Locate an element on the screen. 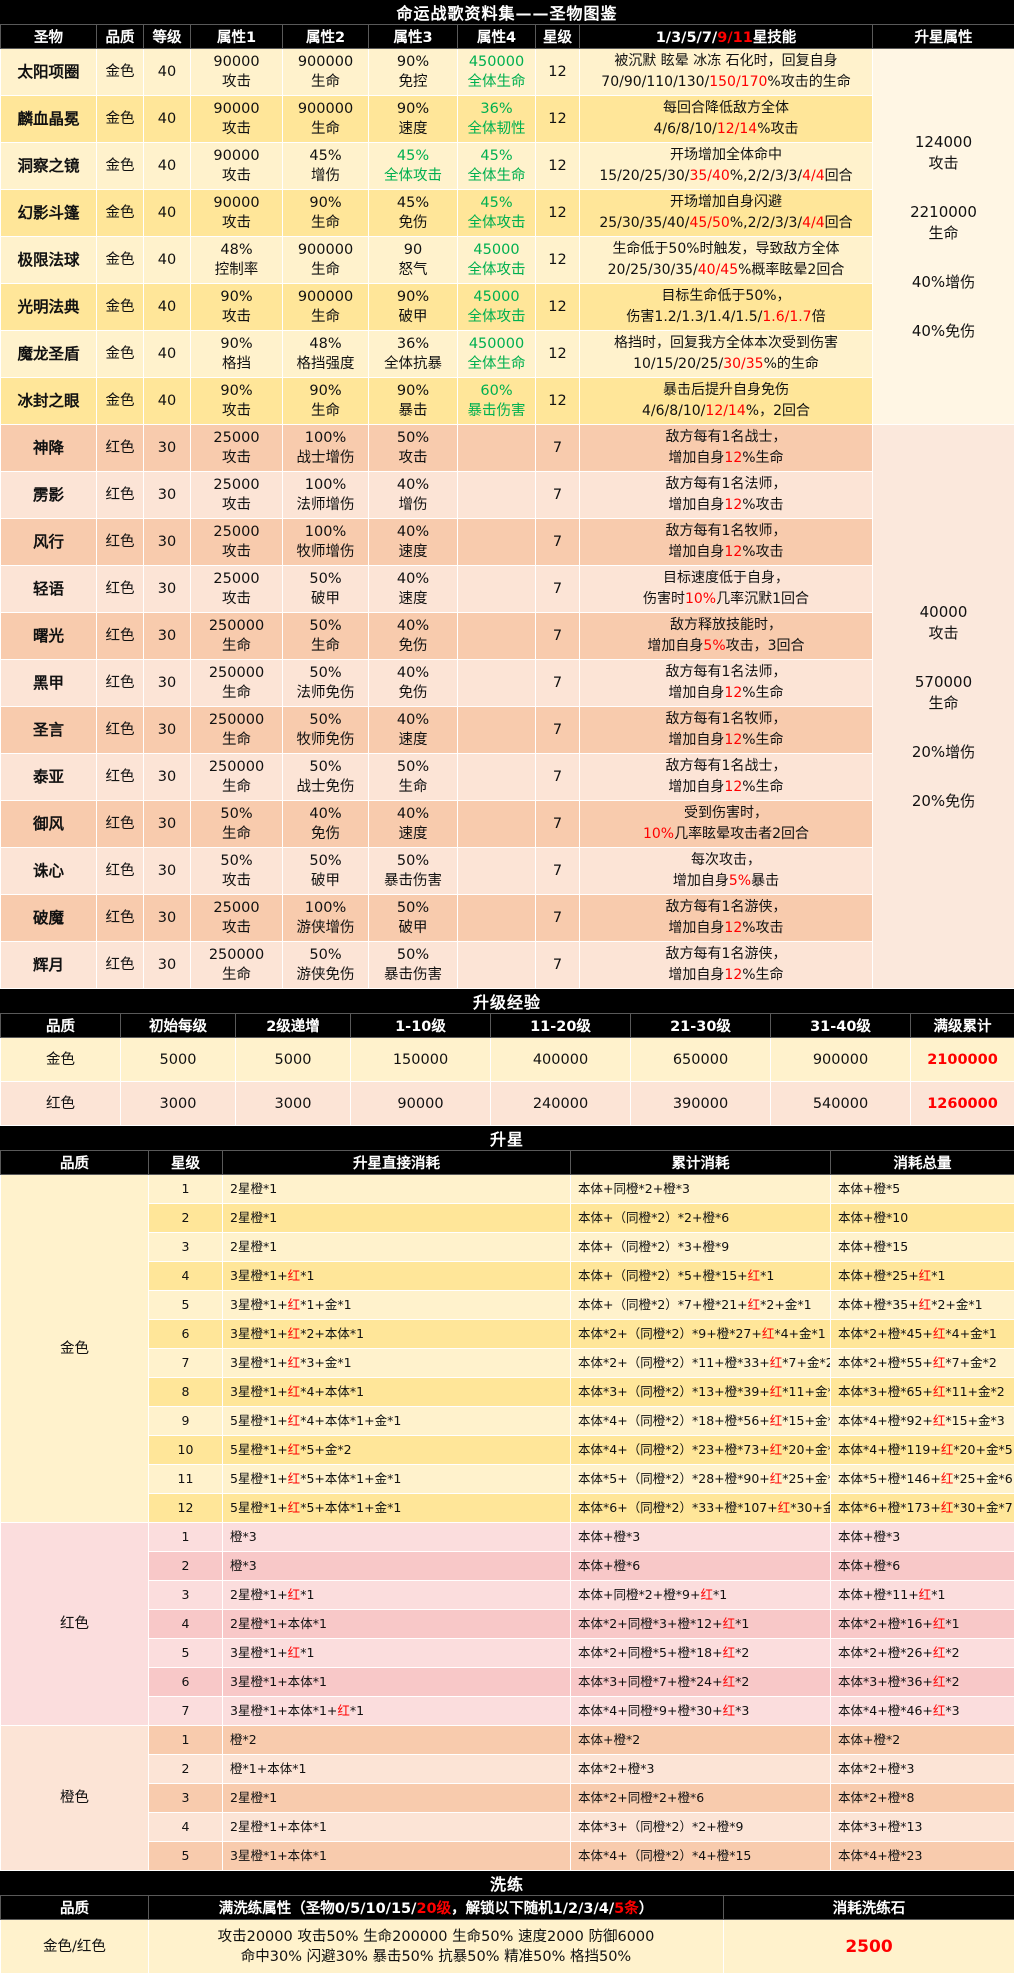 The width and height of the screenshot is (1014, 1975). relic-col-header-6: 属性3 is located at coordinates (413, 36).